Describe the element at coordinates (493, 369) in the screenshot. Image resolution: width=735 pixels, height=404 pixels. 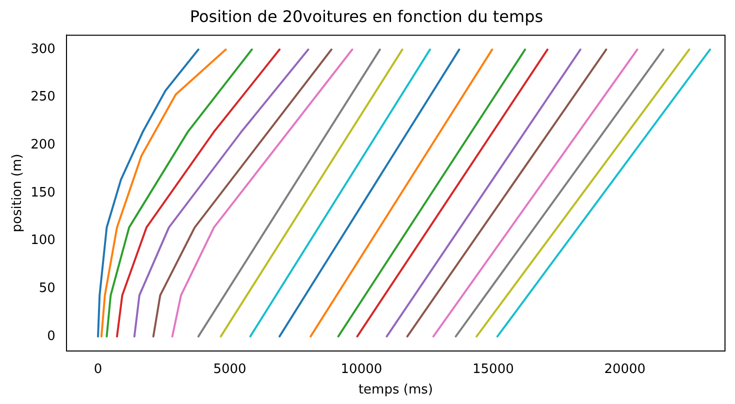
I see `x-tick-label: 15000` at that location.